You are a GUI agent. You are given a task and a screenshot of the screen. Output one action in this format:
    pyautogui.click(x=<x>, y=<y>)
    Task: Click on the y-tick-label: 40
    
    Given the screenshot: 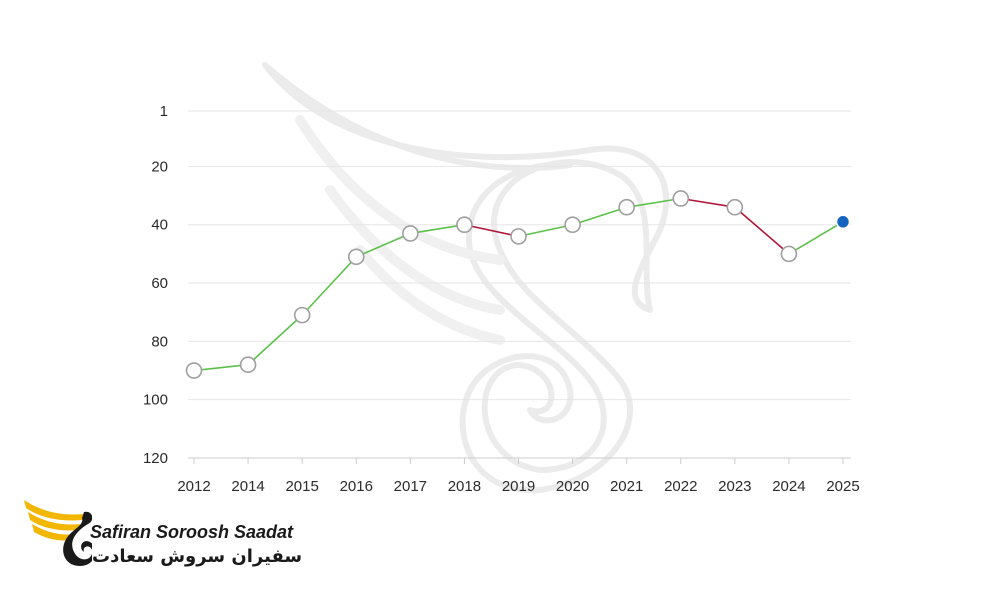 What is the action you would take?
    pyautogui.click(x=159, y=225)
    